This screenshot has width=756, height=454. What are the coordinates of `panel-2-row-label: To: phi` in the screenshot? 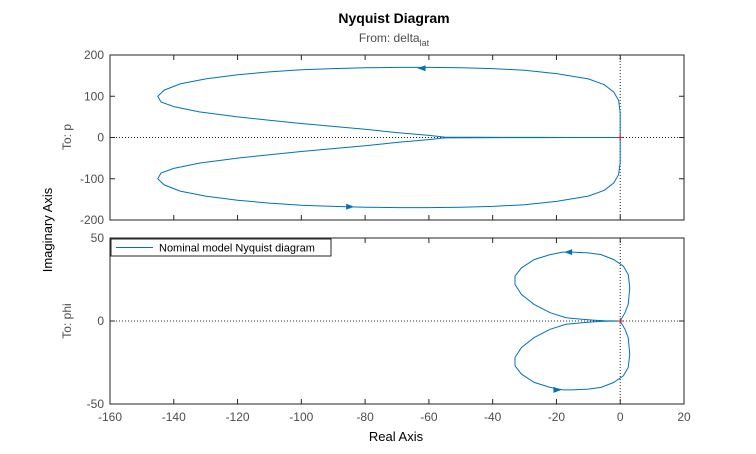 It's located at (67, 320).